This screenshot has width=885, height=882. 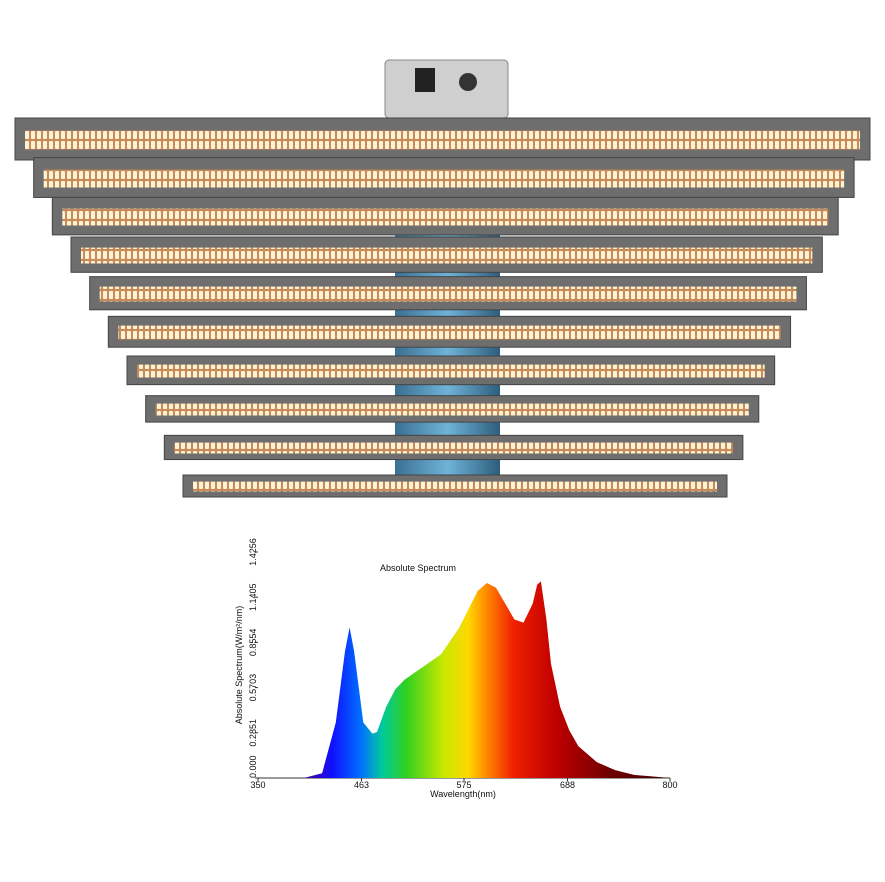 What do you see at coordinates (468, 82) in the screenshot?
I see `knob` at bounding box center [468, 82].